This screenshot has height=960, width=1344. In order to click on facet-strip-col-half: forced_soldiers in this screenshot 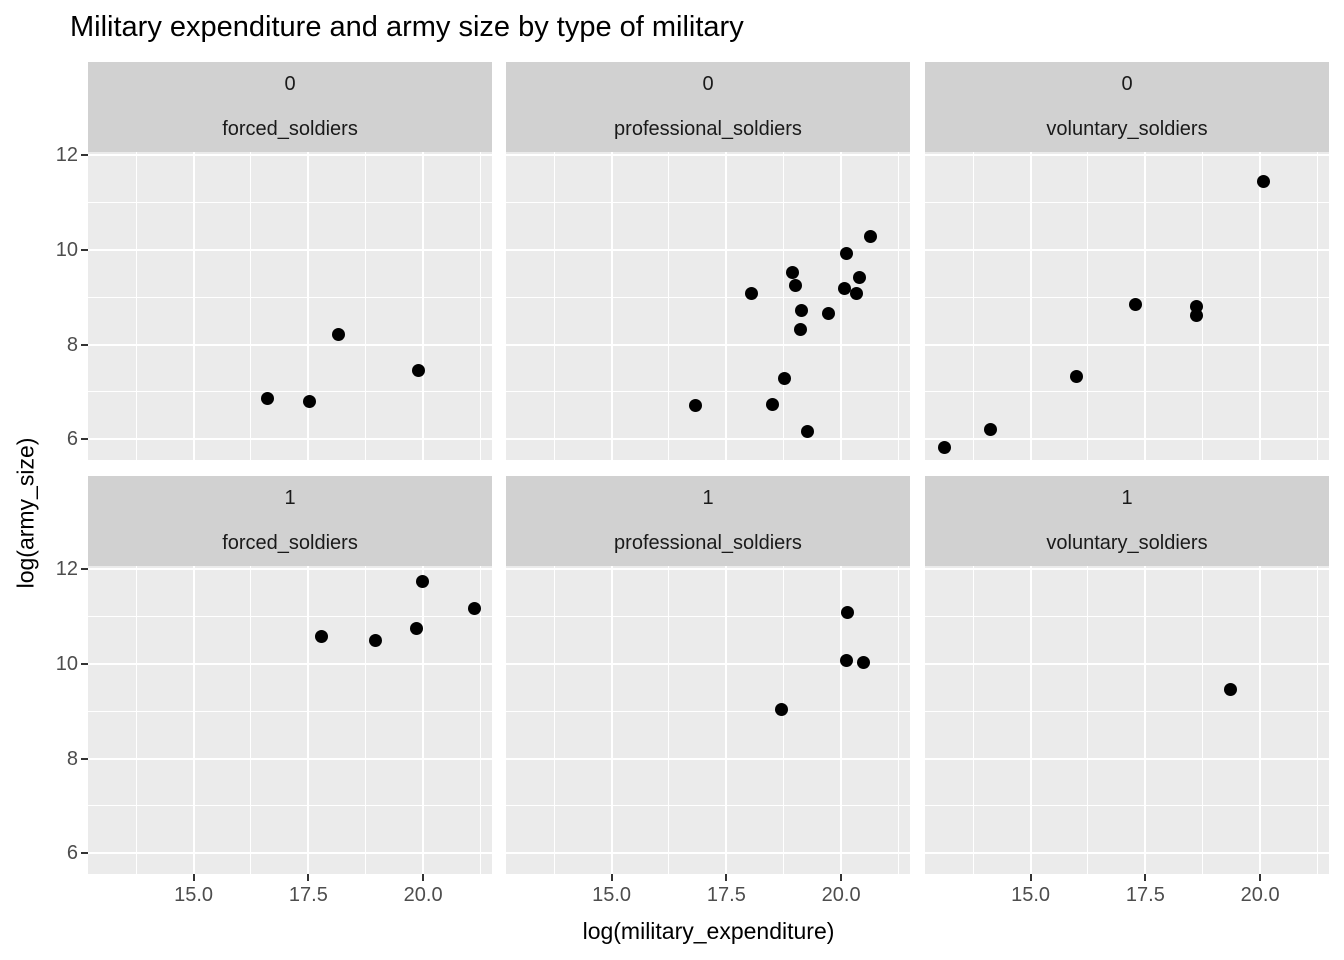, I will do `click(290, 543)`.